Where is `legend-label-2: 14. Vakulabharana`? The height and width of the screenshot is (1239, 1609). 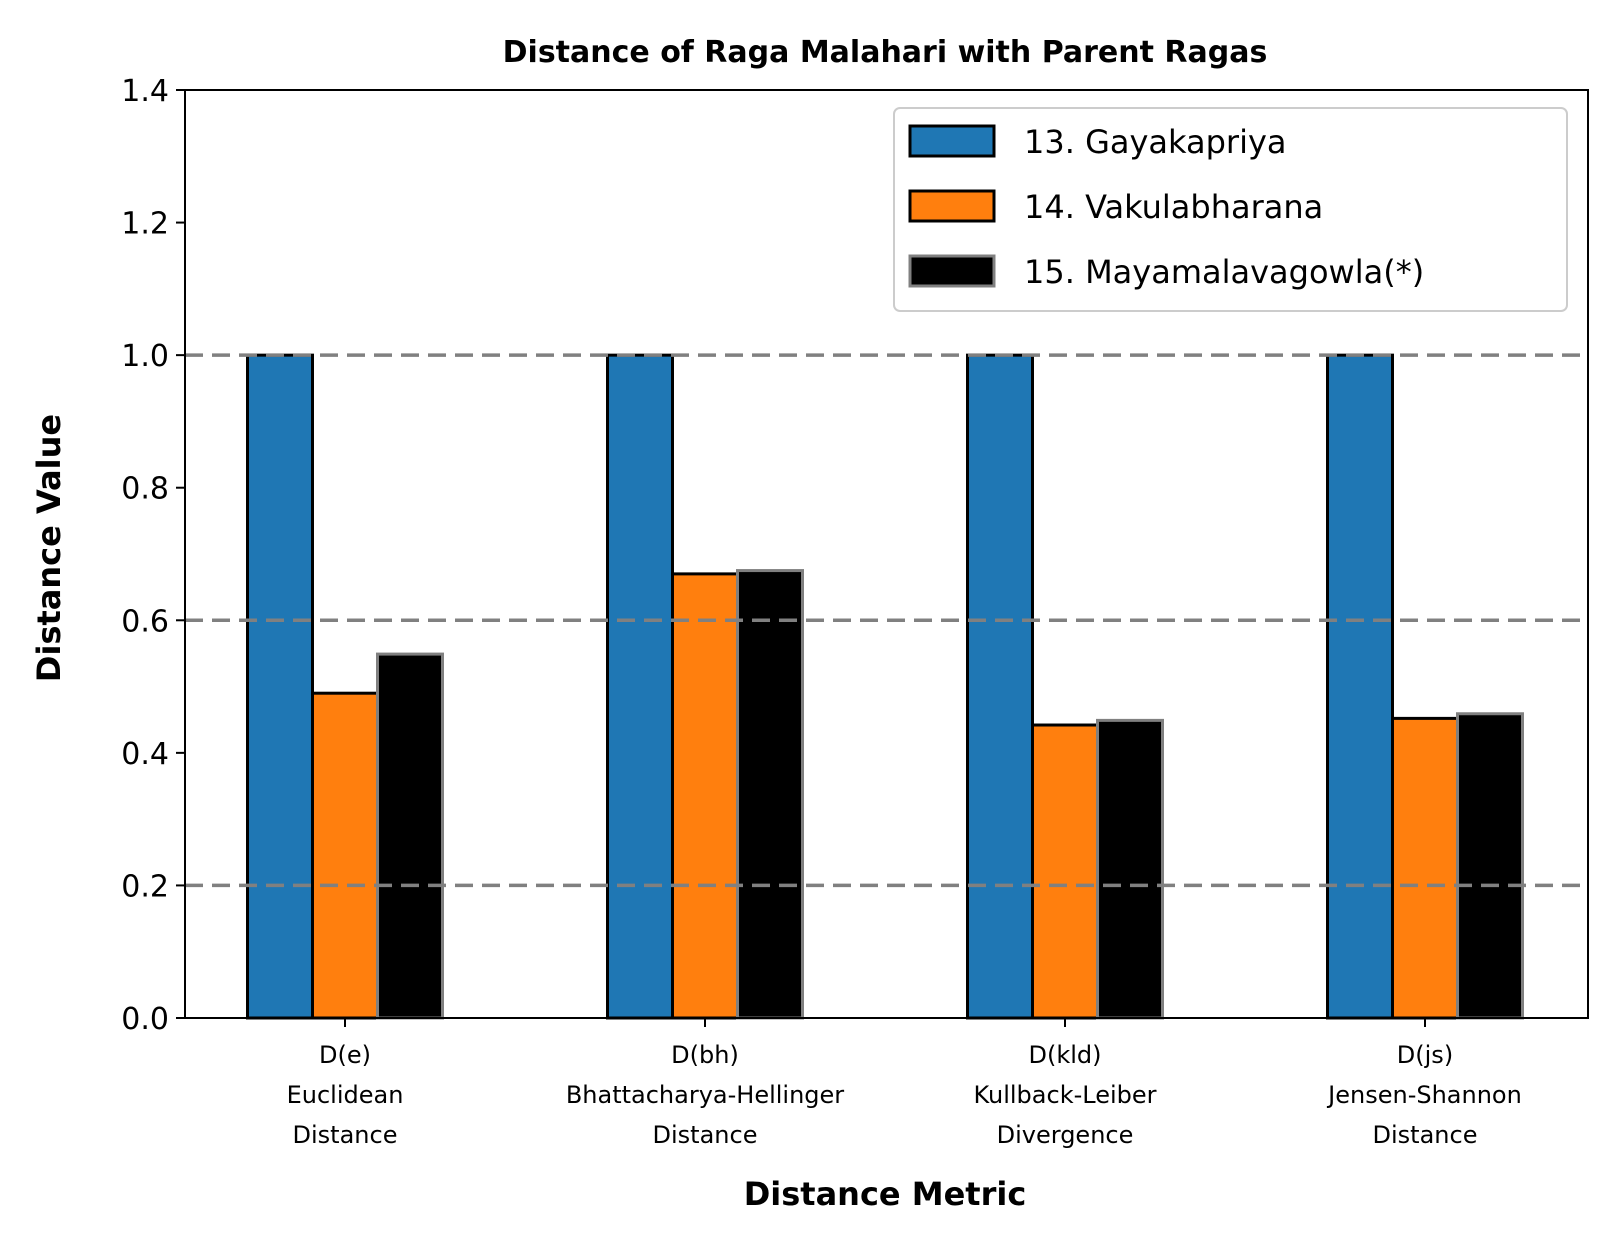 legend-label-2: 14. Vakulabharana is located at coordinates (1173, 207).